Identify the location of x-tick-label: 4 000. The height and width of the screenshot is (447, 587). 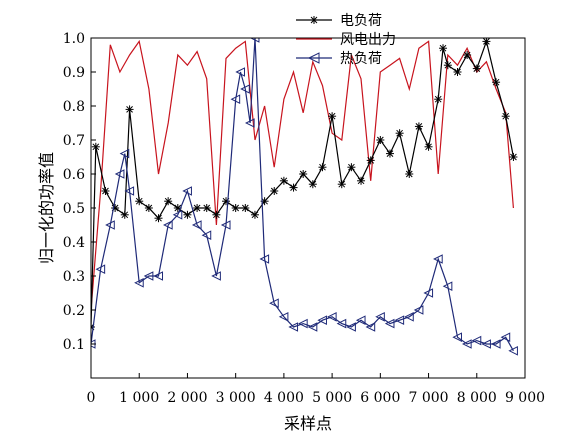
(284, 398).